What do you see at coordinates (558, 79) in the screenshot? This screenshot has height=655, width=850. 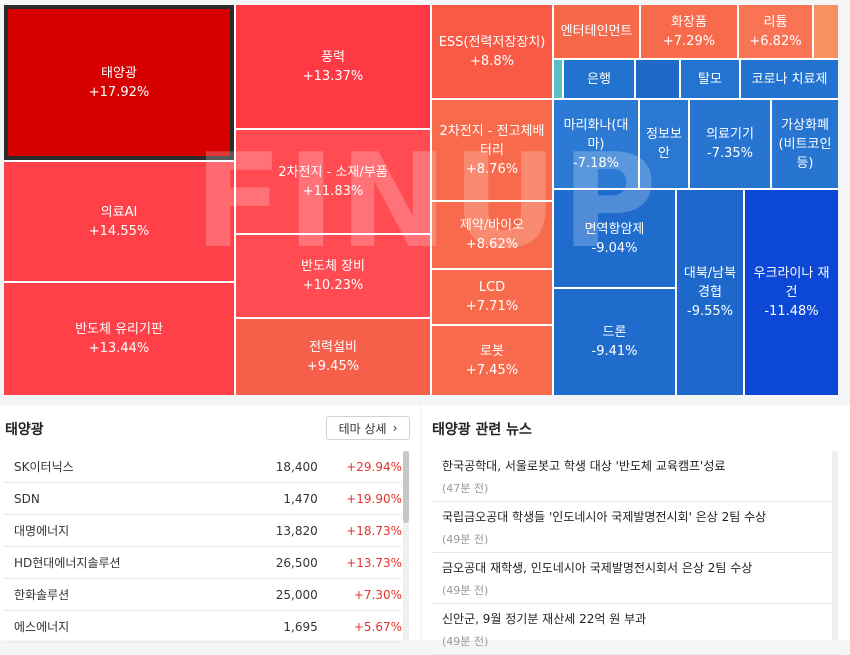 I see `tile-small-teal` at bounding box center [558, 79].